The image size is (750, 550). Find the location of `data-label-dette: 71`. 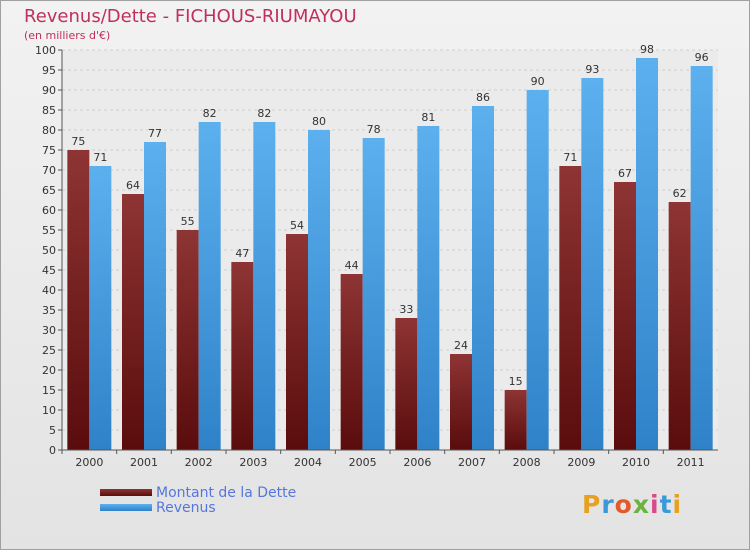

data-label-dette: 71 is located at coordinates (570, 157).